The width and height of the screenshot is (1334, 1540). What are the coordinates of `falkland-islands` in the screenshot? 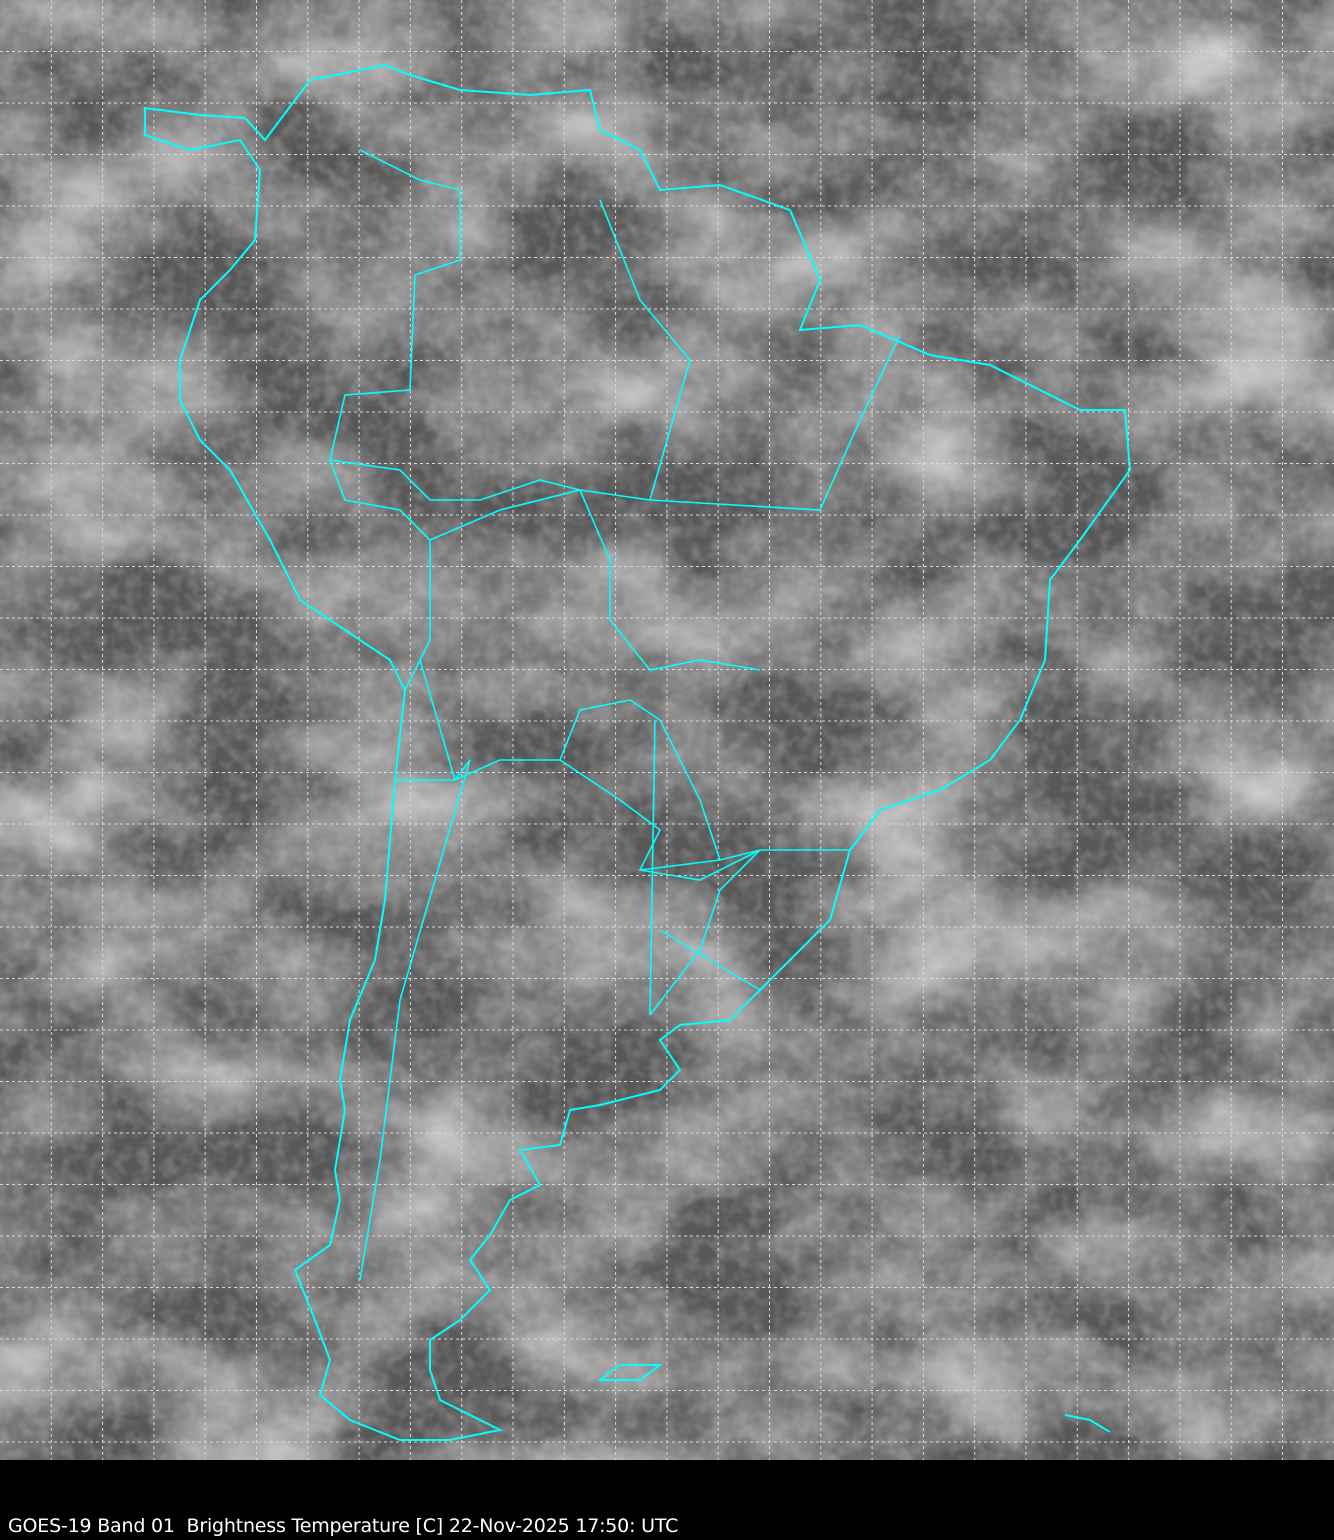 It's located at (630, 1372).